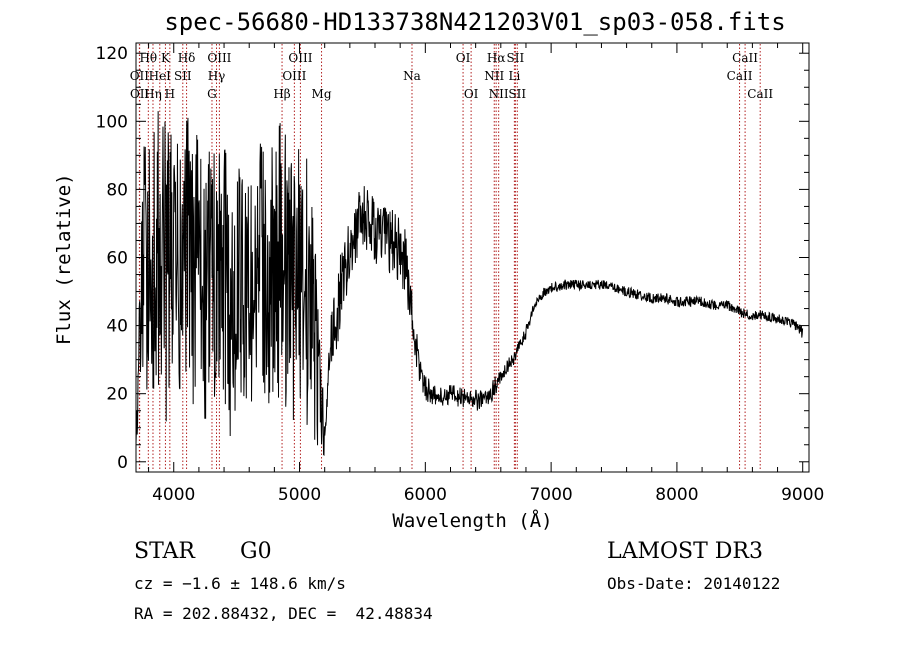 This screenshot has width=900, height=649. I want to click on x-tick-label: 9000, so click(802, 495).